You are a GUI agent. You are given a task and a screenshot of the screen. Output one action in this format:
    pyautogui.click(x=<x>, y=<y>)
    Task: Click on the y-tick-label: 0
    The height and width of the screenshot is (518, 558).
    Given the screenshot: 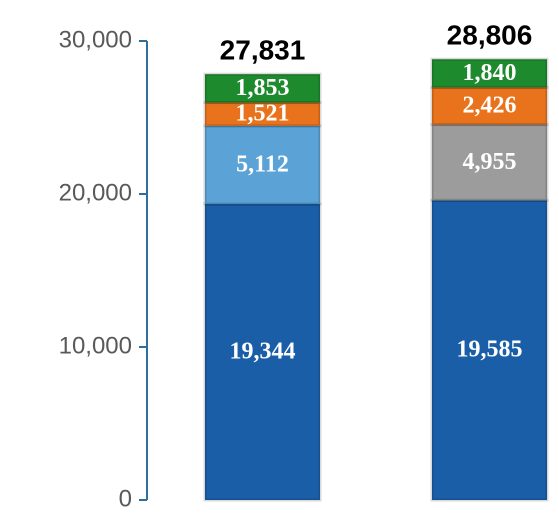 What is the action you would take?
    pyautogui.click(x=125, y=498)
    